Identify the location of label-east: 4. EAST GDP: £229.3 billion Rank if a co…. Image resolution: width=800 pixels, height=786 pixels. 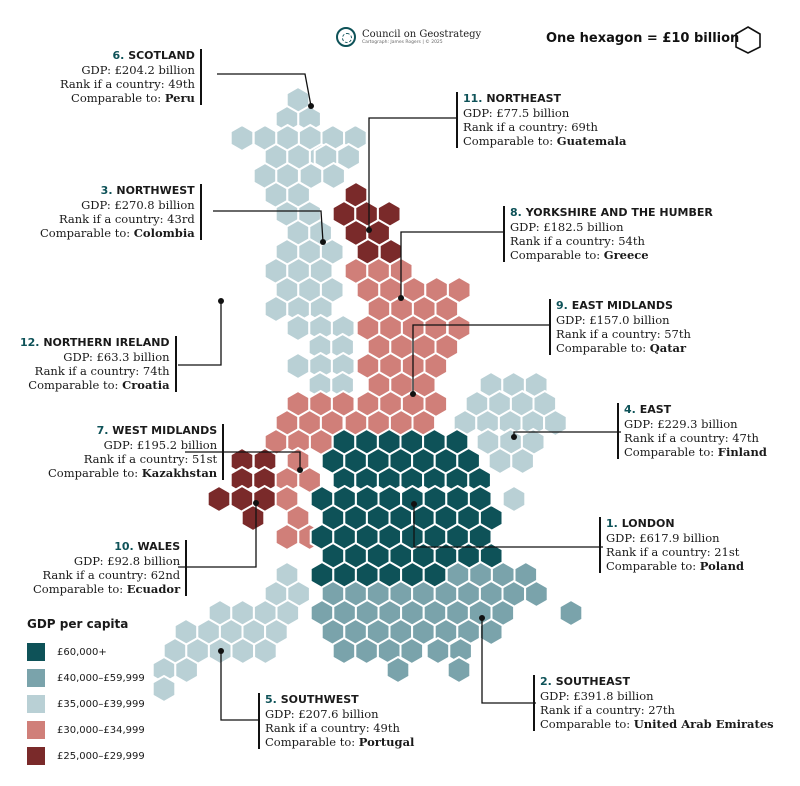
(692, 431).